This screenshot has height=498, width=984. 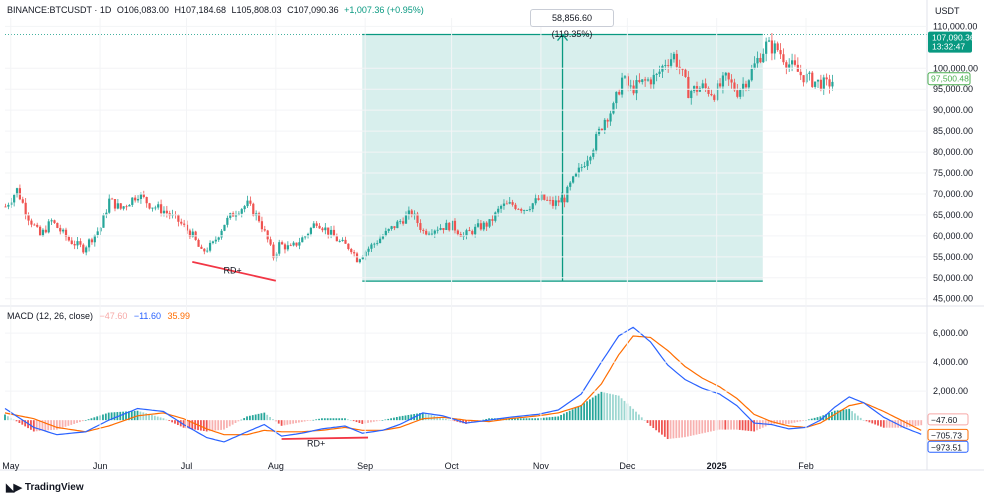 What do you see at coordinates (100, 316) in the screenshot?
I see `macd-header: MACD (12, 26, close) −47.60 −11.60 35.99` at bounding box center [100, 316].